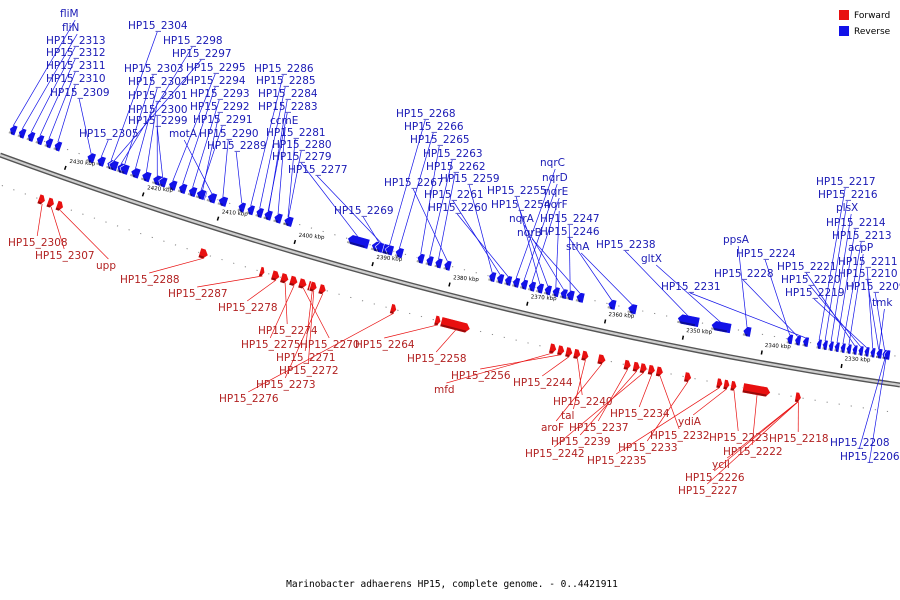  What do you see at coordinates (65, 256) in the screenshot?
I see `label-hp15-2307: HP15_2307` at bounding box center [65, 256].